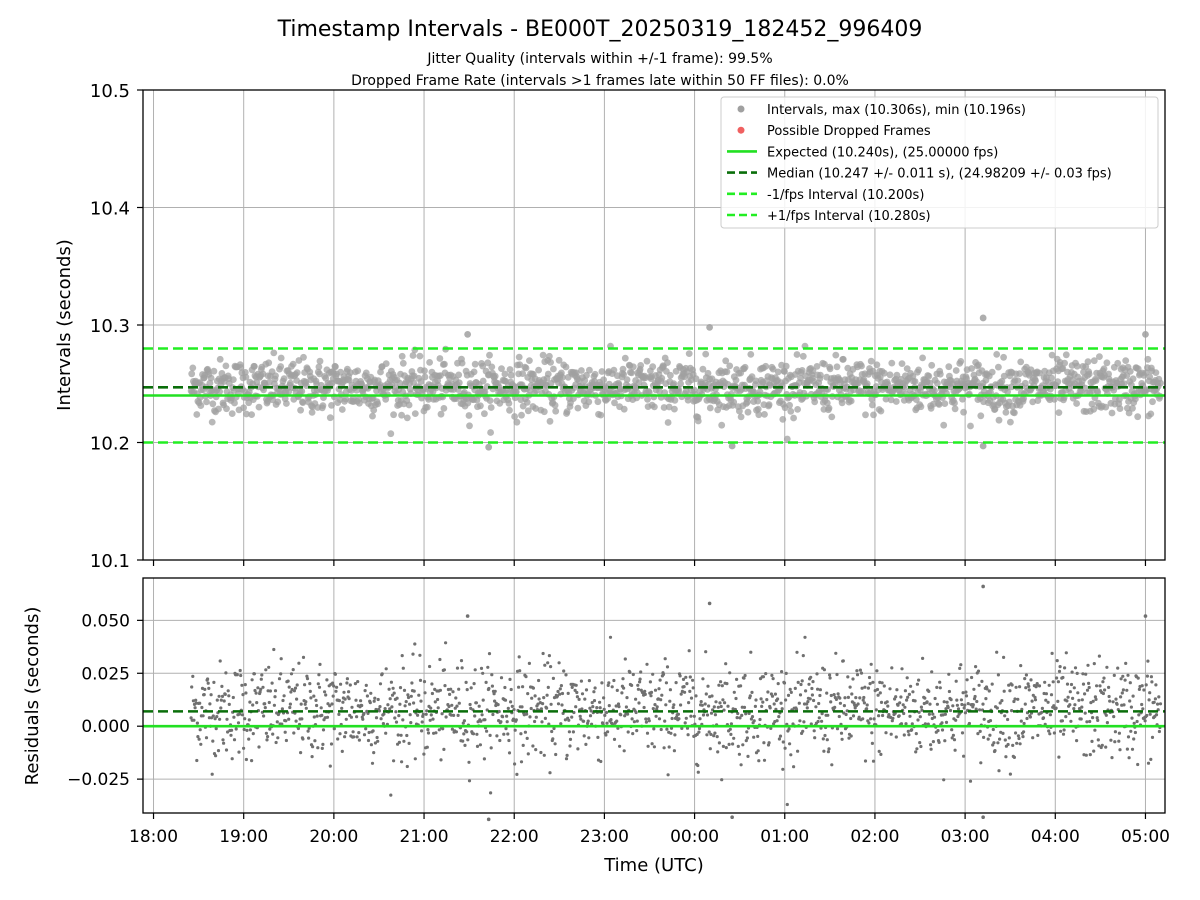  What do you see at coordinates (849, 216) in the screenshot?
I see `legend-label: +1/fps Interval (10.280s)` at bounding box center [849, 216].